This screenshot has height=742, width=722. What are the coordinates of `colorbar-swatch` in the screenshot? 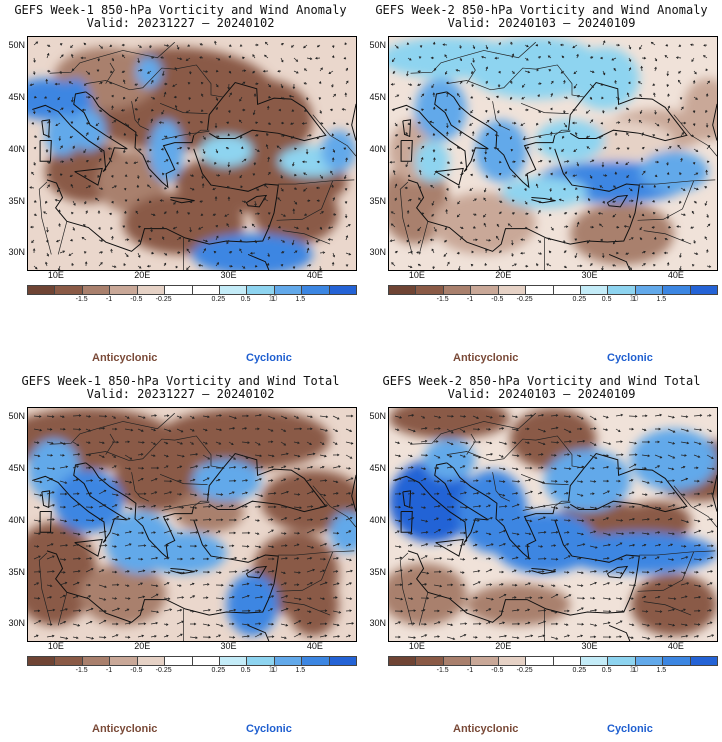 It's located at (567, 661).